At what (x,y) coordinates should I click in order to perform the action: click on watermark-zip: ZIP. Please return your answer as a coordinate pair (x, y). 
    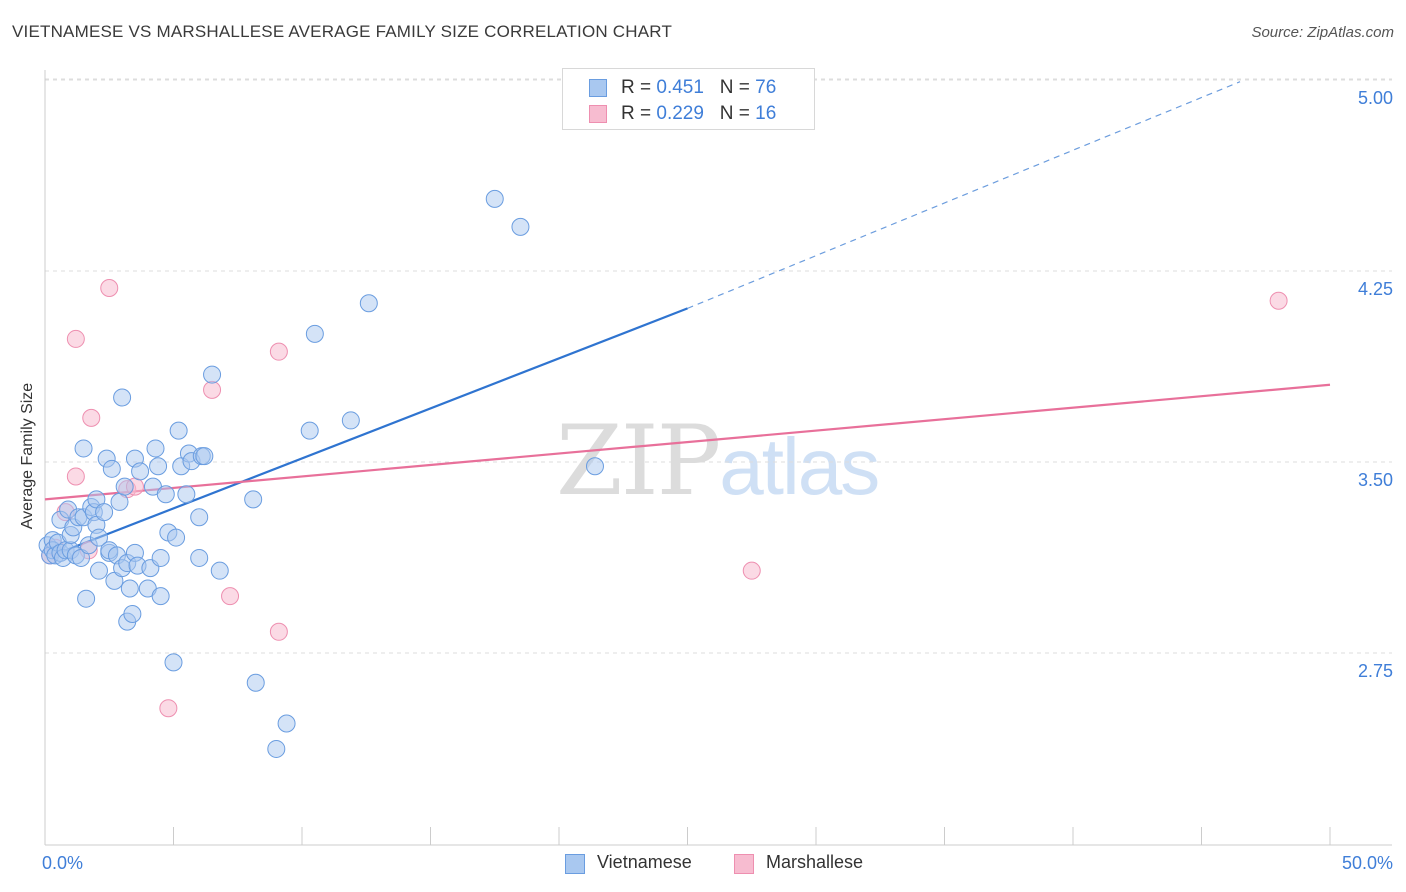
    Looking at the image, I should click on (638, 461).